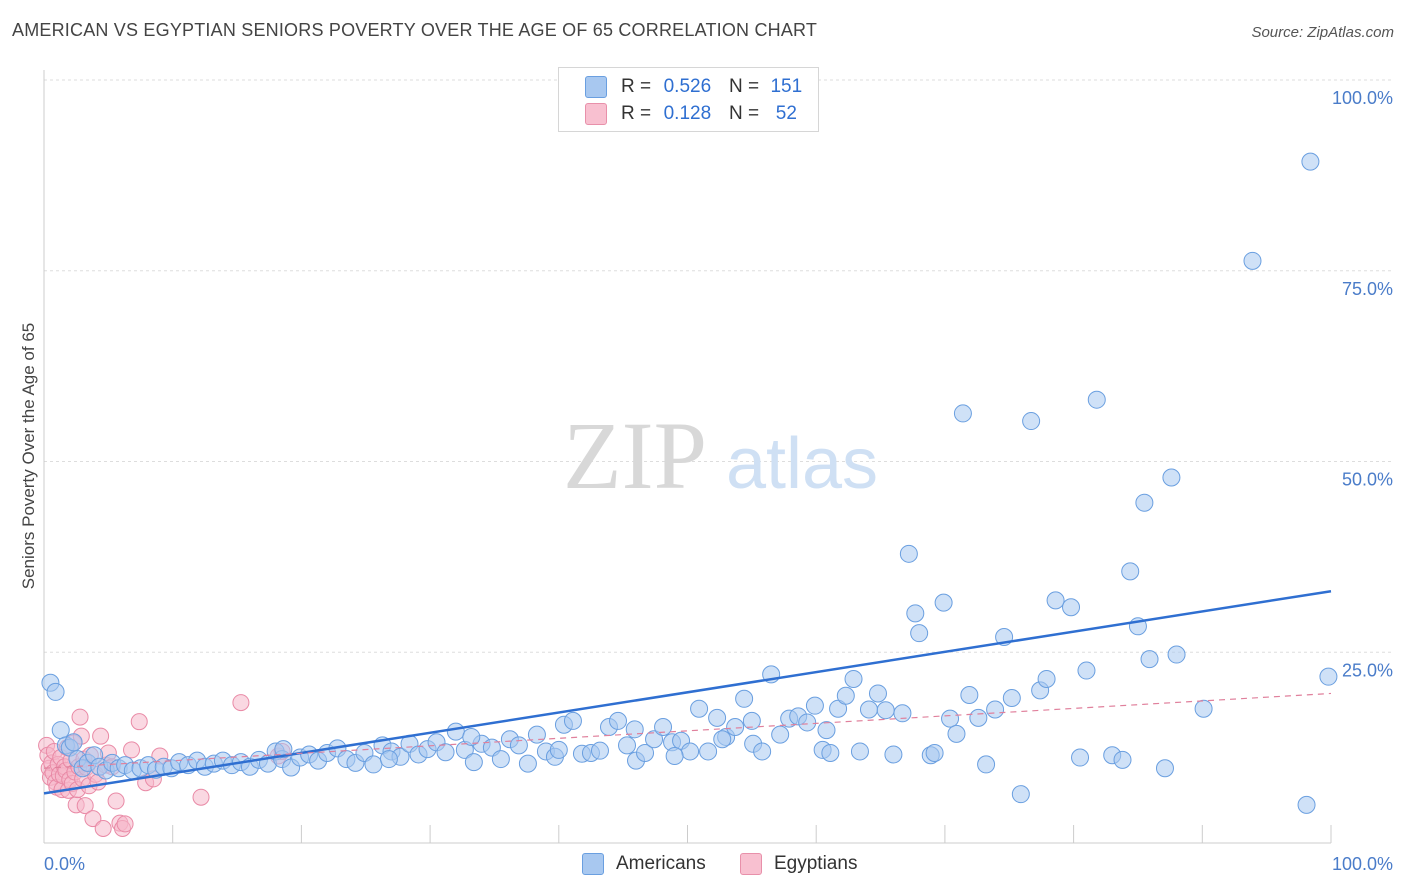  Describe the element at coordinates (751, 864) in the screenshot. I see `bottom-legend-swatch-egyptians` at that location.